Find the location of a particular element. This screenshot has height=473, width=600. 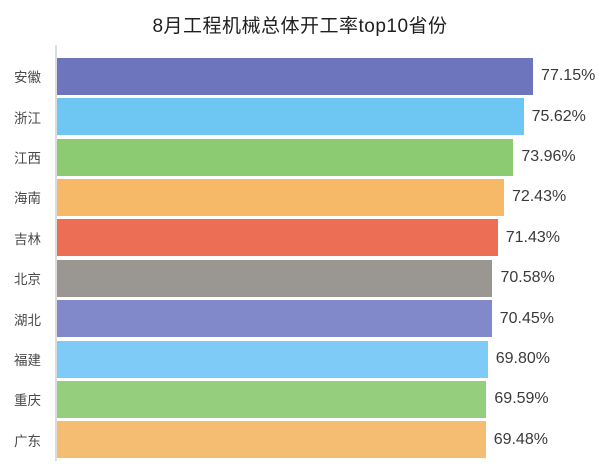

bar-row: 重庆 69.59% is located at coordinates (300, 399).